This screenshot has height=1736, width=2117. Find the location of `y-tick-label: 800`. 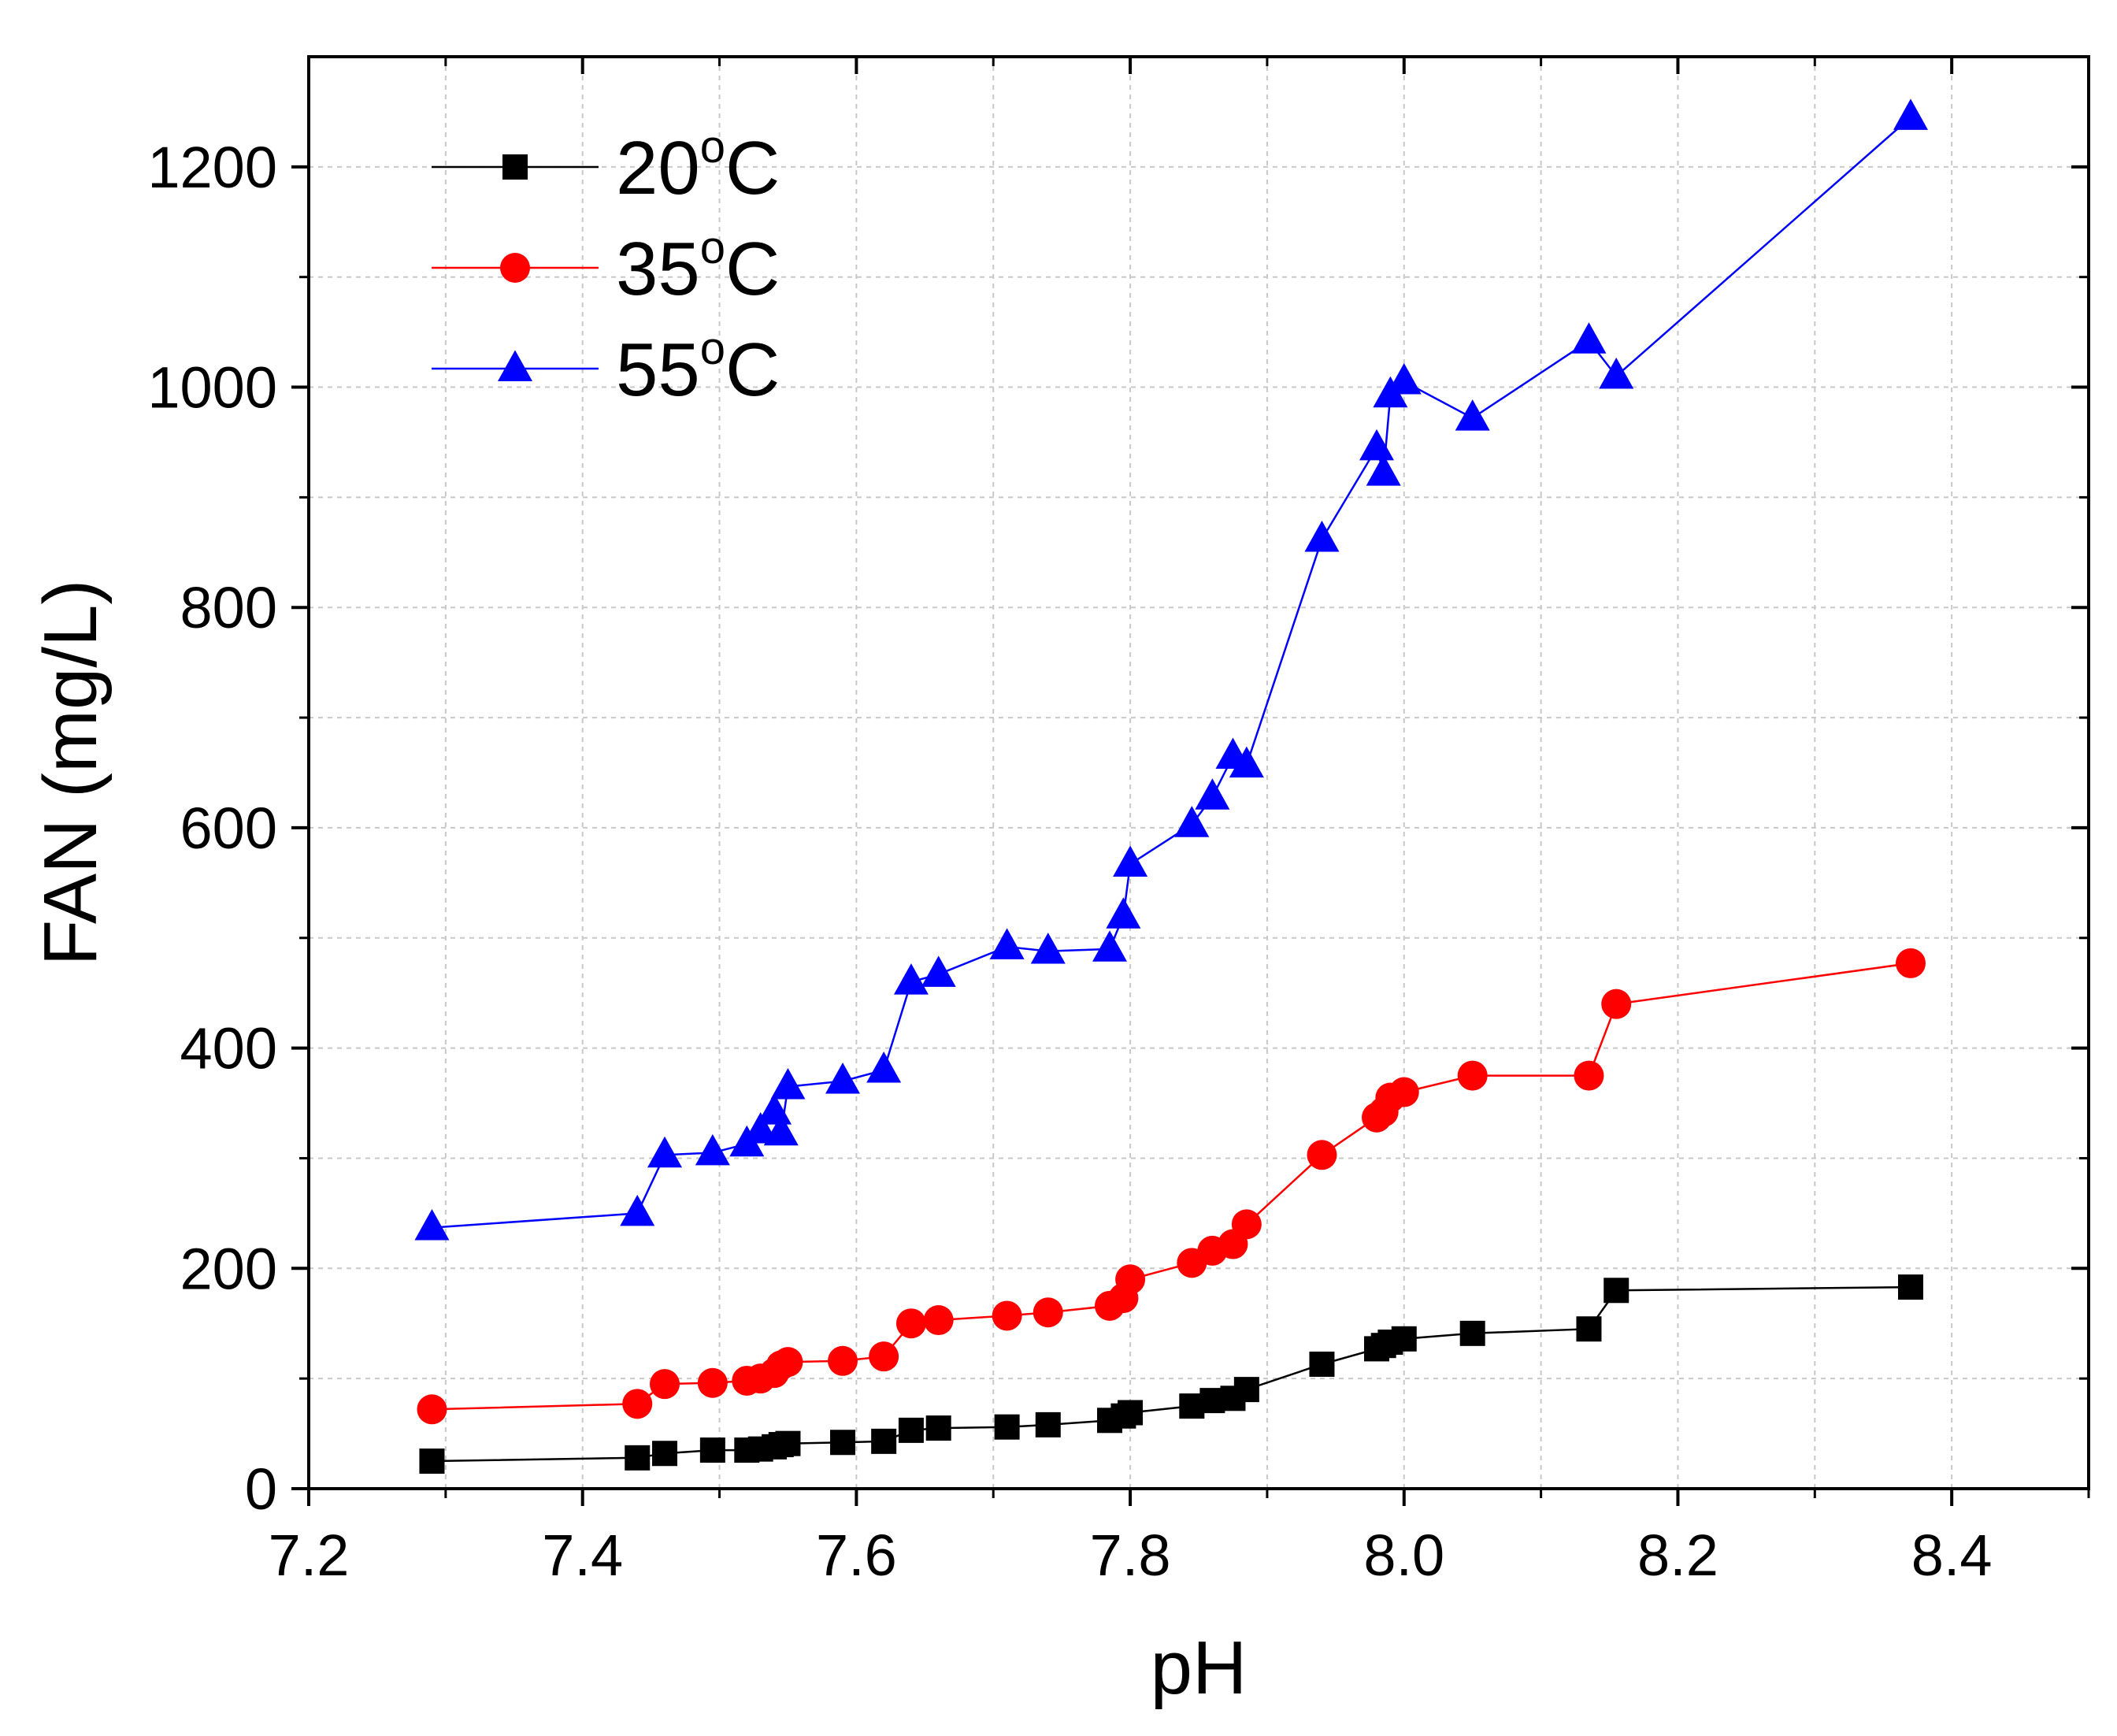

y-tick-label: 800 is located at coordinates (228, 607).